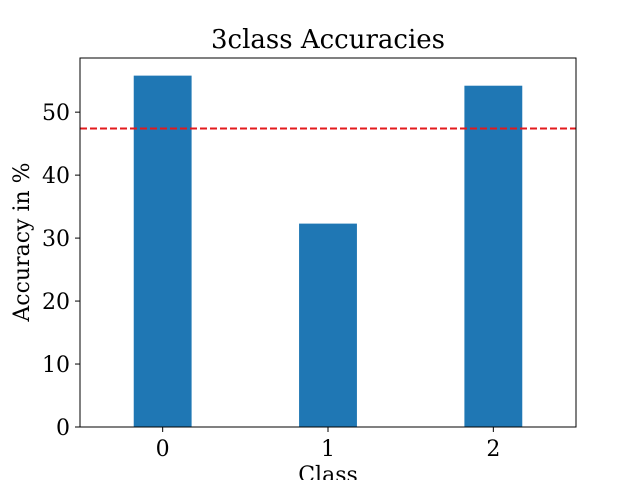 The image size is (640, 480). I want to click on x-axis-label: Class, so click(328, 471).